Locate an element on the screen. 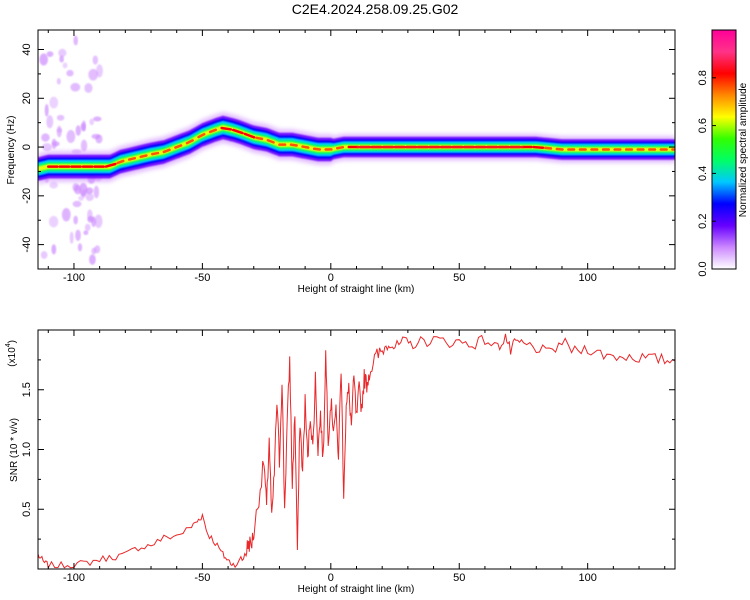  colorbar-tick-label: 0.6 is located at coordinates (703, 125).